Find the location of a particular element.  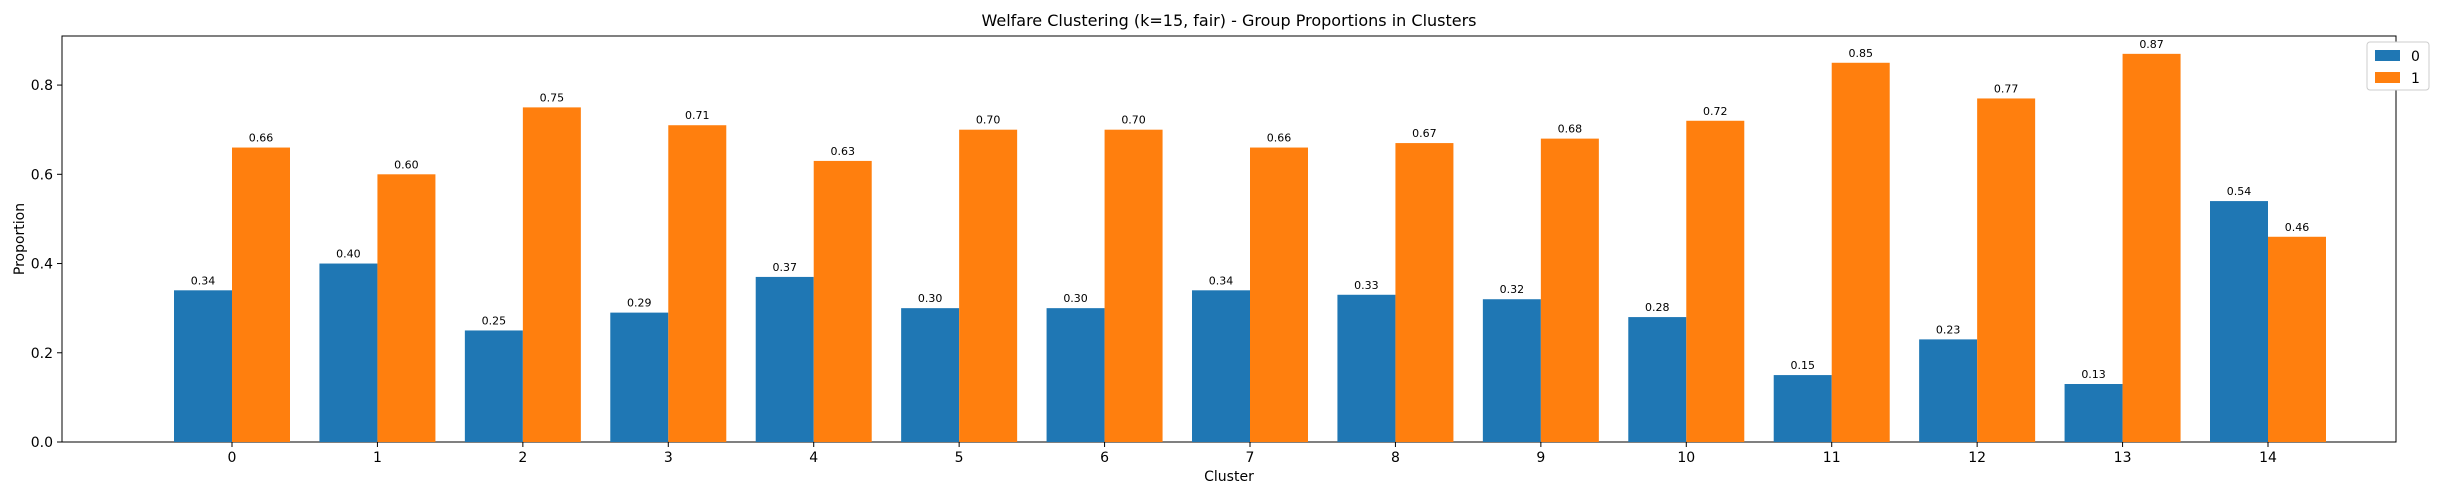

bar-s1-c8 is located at coordinates (1424, 293).